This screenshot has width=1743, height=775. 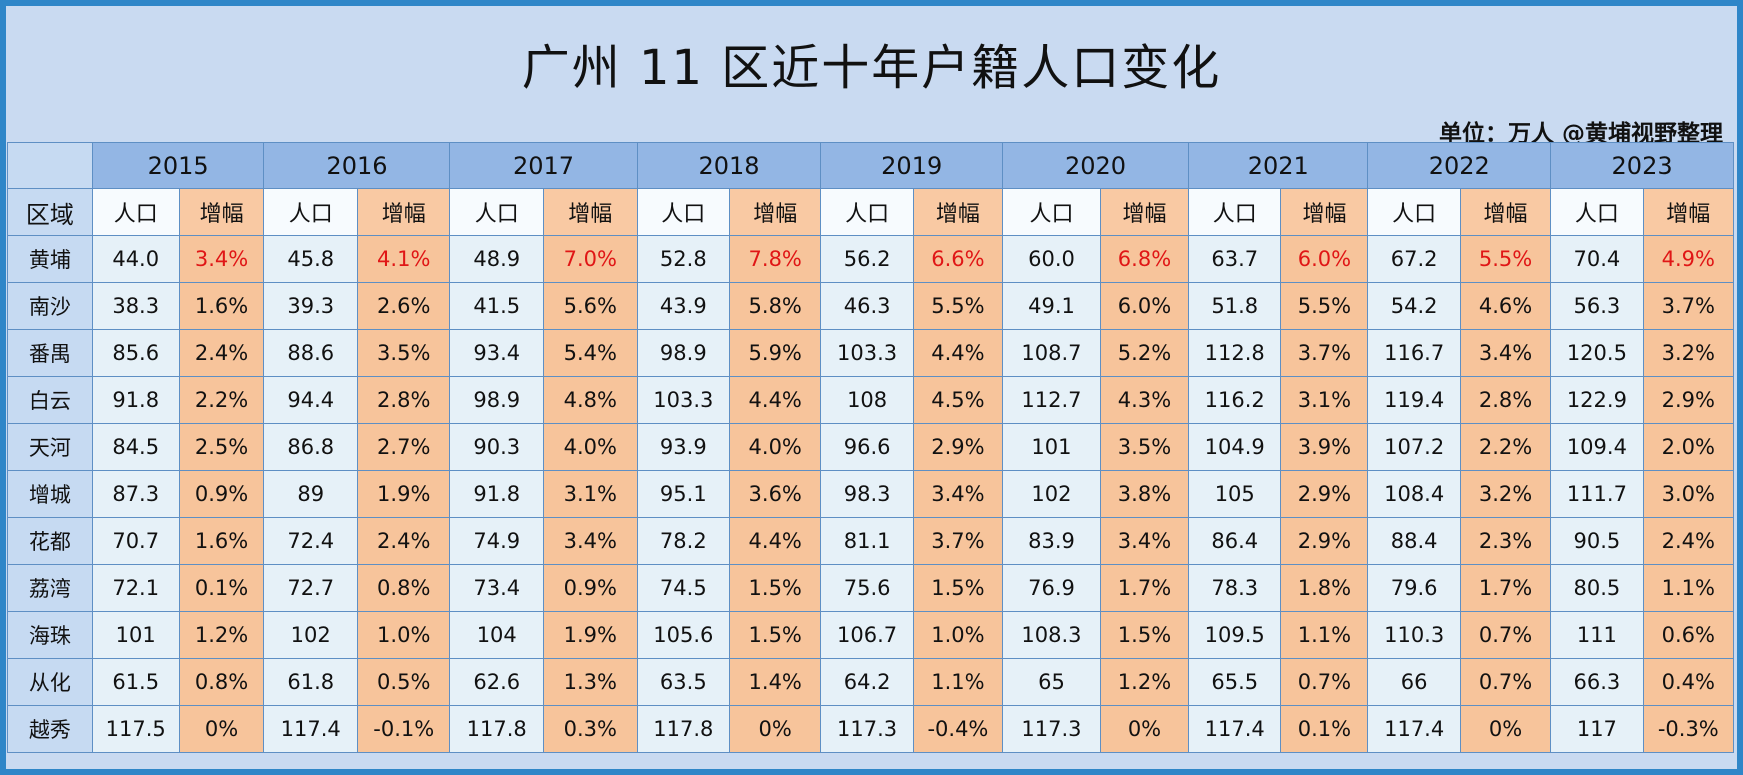 I want to click on population-cell: 76.9, so click(x=1051, y=588).